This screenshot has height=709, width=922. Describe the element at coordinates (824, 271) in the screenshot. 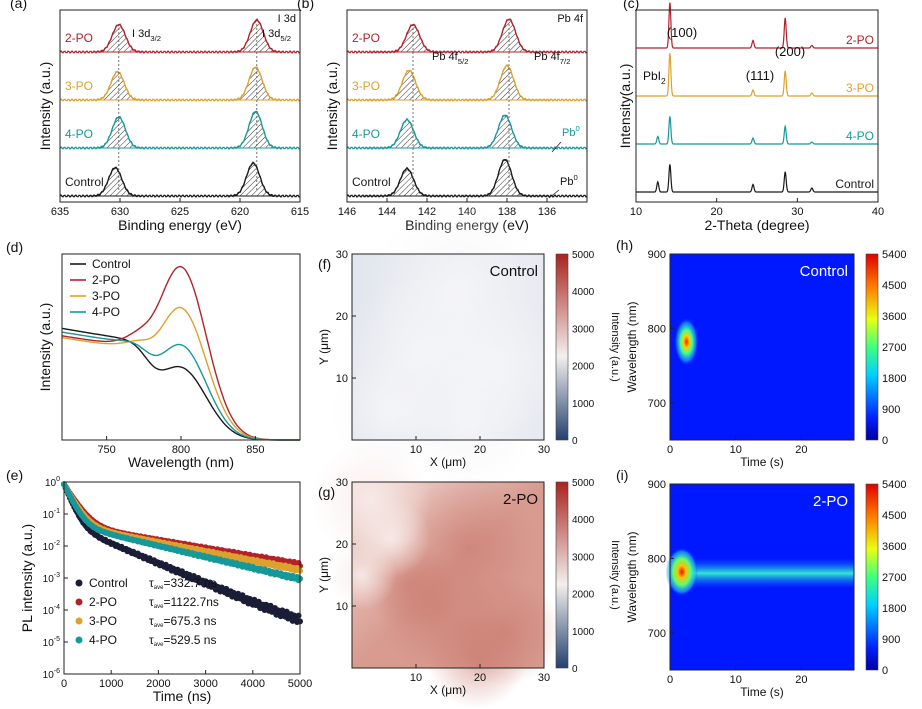

I see `h-sample-label: Control` at that location.